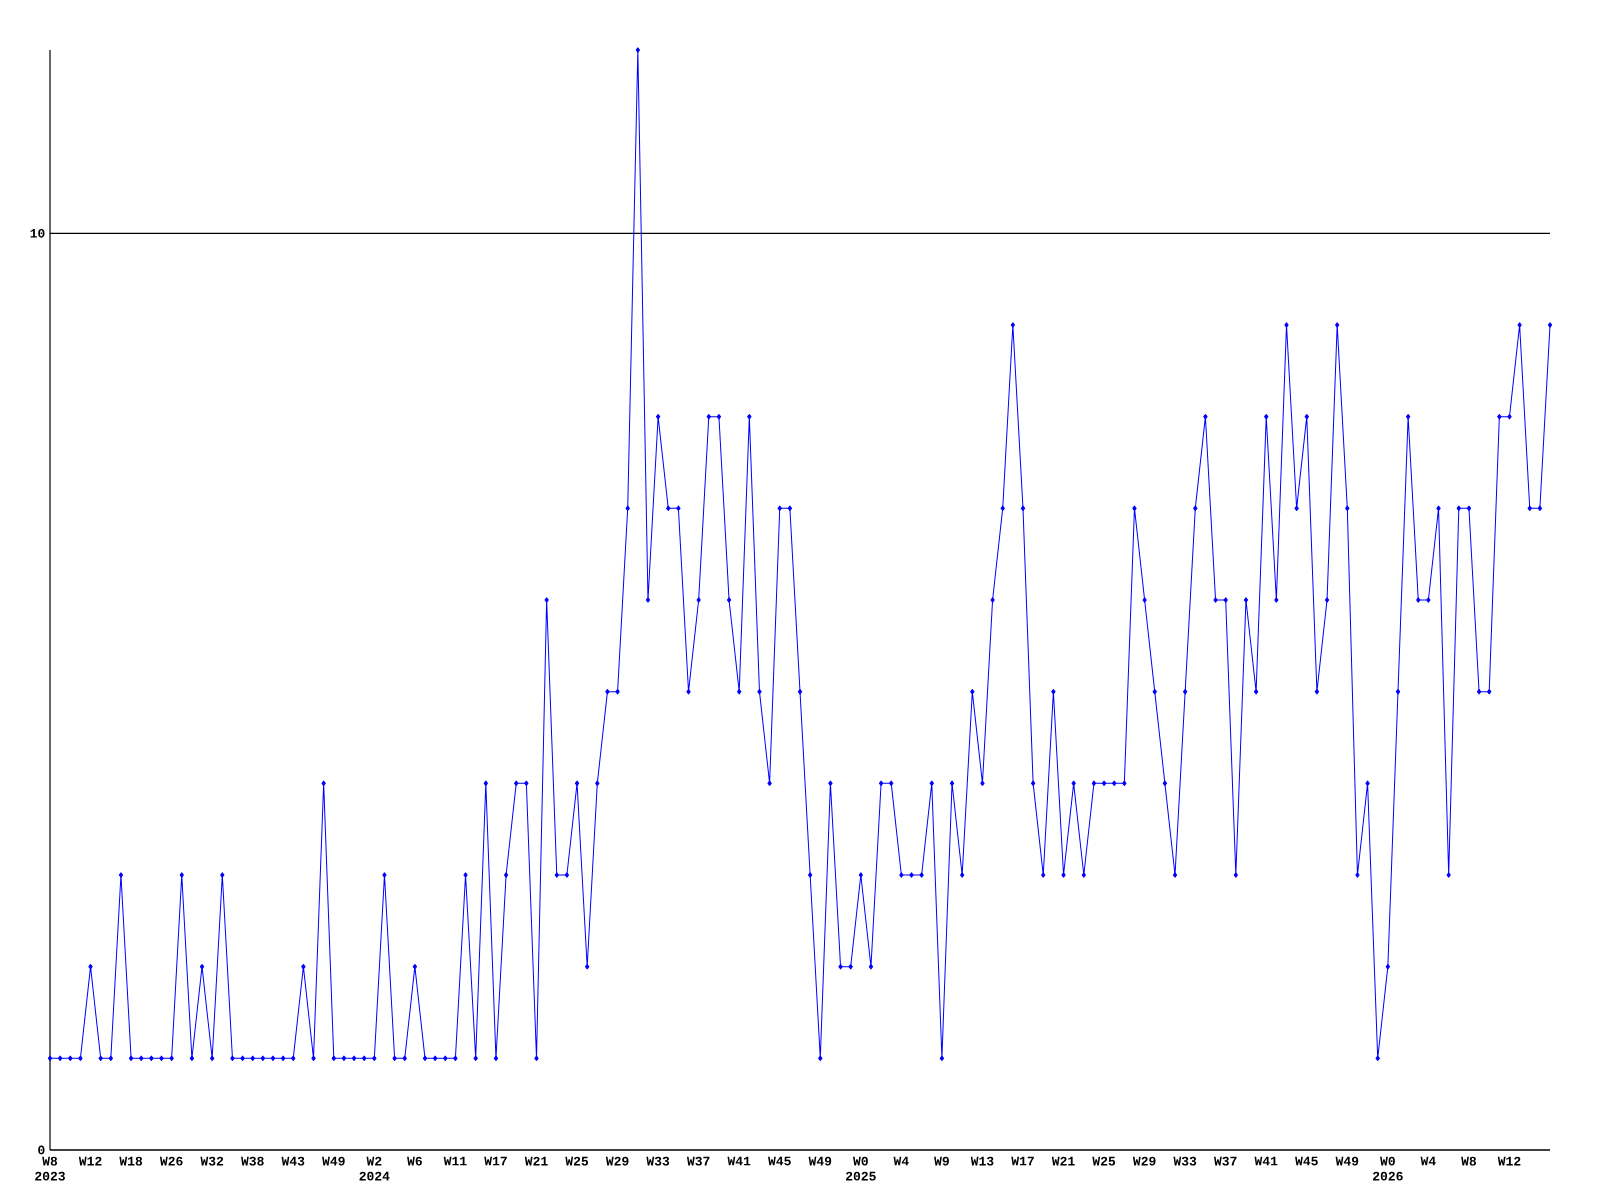  I want to click on x-tick-label: W13, so click(982, 1161).